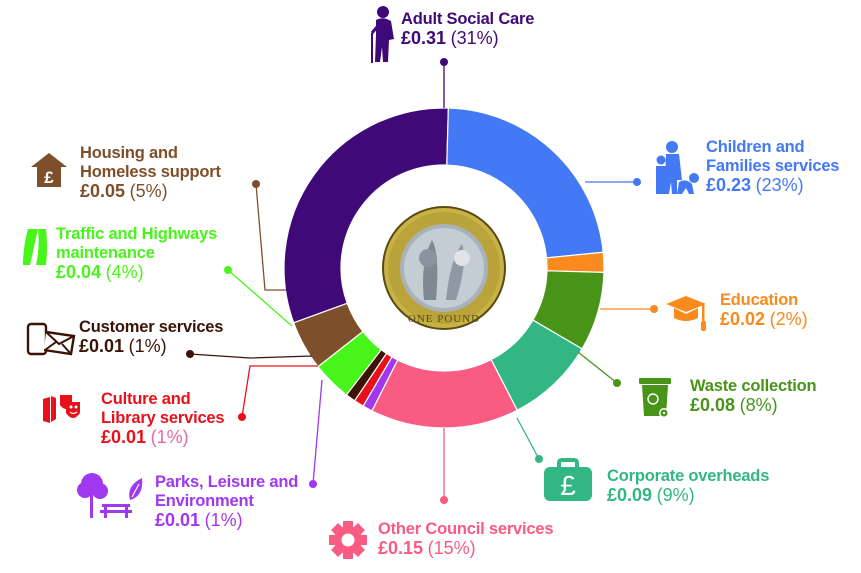 This screenshot has width=861, height=573. What do you see at coordinates (755, 147) in the screenshot?
I see `segment-name-line1: Children and` at bounding box center [755, 147].